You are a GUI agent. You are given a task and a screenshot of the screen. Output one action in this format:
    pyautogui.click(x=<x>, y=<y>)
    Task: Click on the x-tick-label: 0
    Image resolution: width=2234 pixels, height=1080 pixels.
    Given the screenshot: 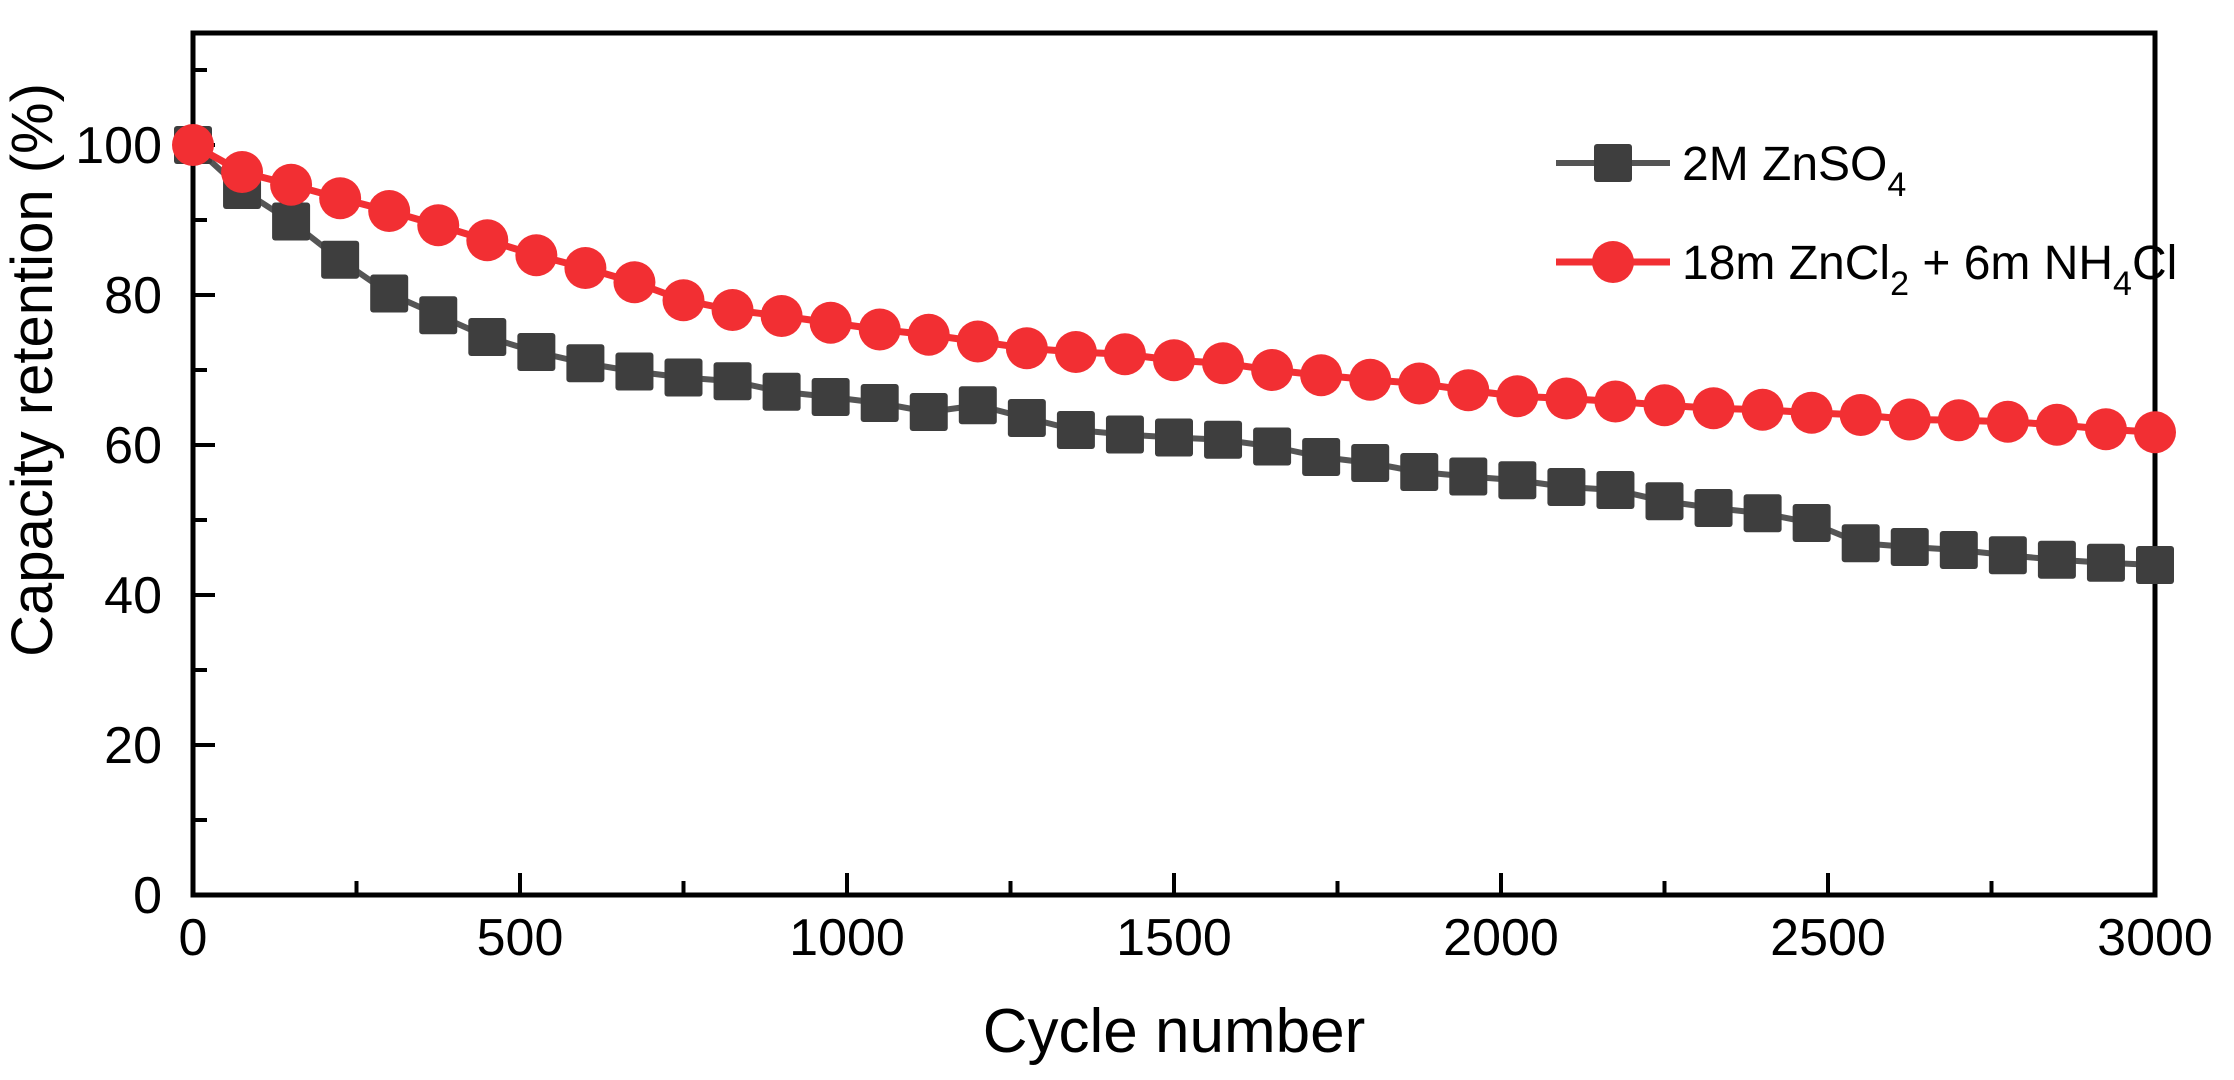 What is the action you would take?
    pyautogui.click(x=193, y=938)
    